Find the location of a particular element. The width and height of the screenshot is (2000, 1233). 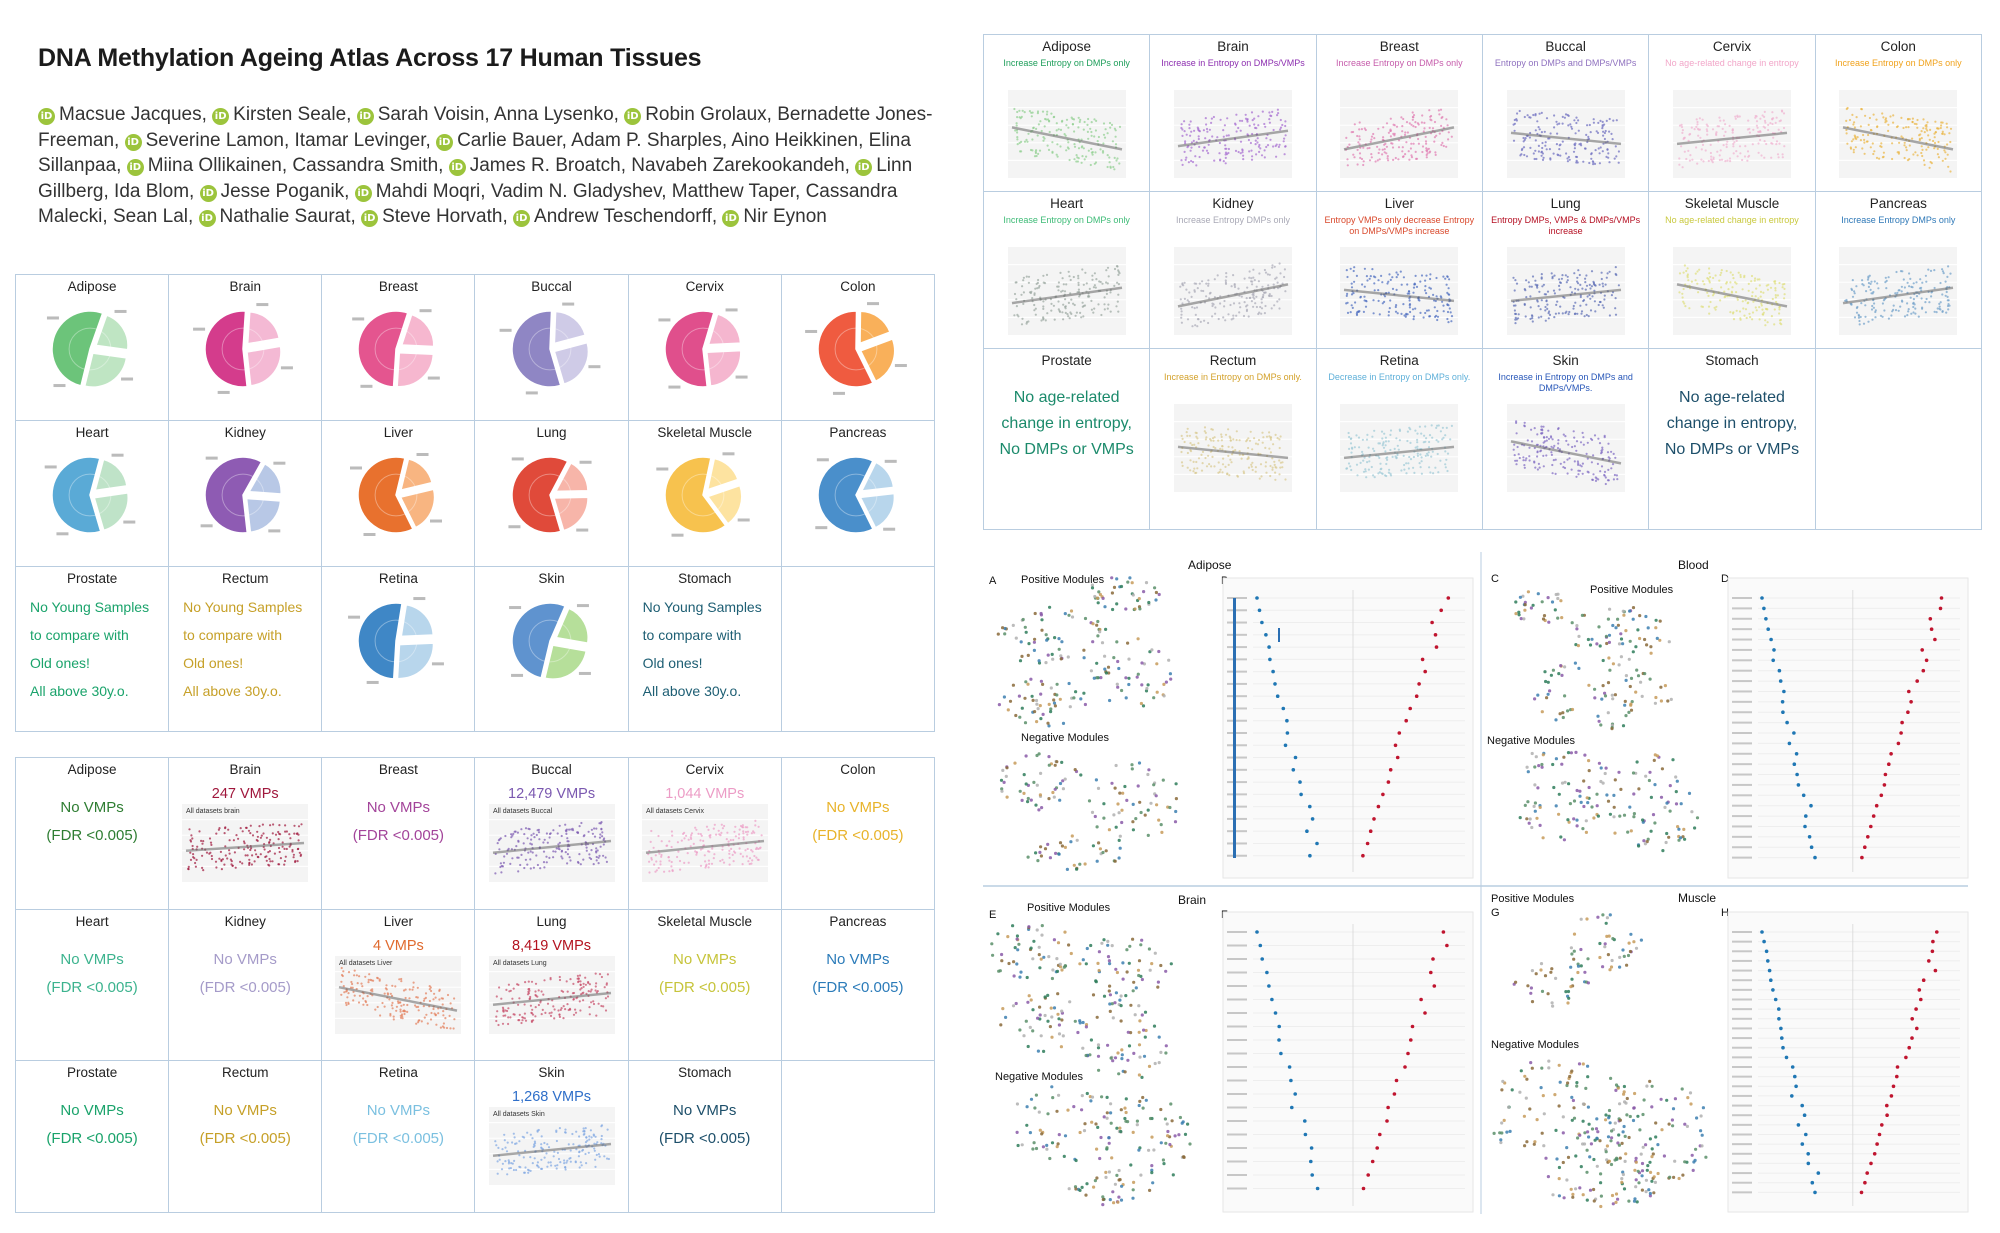

pie-slice-high is located at coordinates (877, 476).